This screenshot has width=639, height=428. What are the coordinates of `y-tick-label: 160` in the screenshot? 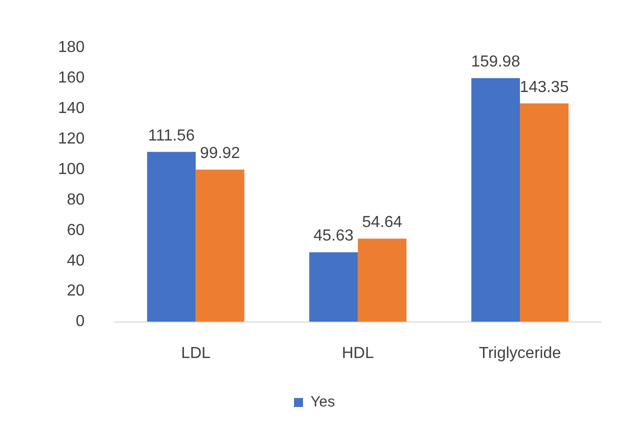 It's located at (71, 77).